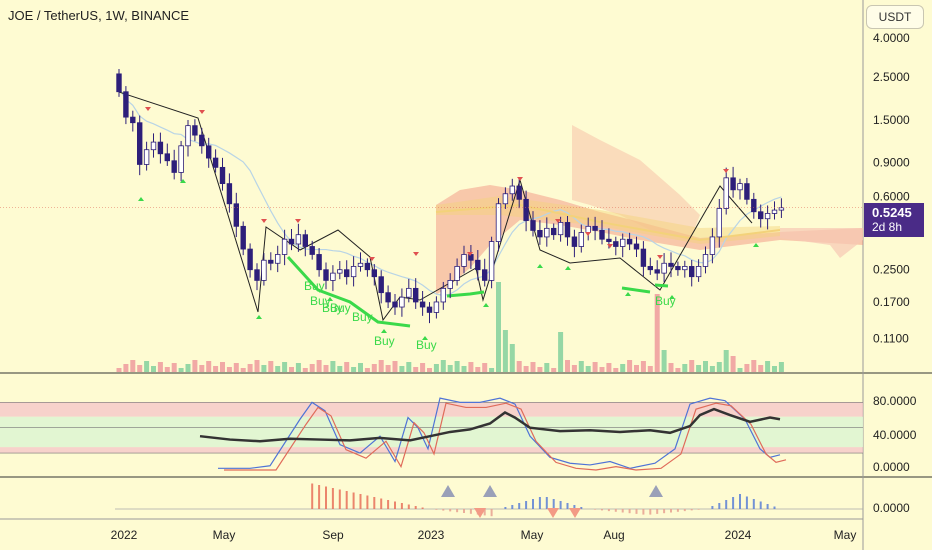 Image resolution: width=932 pixels, height=550 pixels. What do you see at coordinates (636, 182) in the screenshot?
I see `cloud-area` at bounding box center [636, 182].